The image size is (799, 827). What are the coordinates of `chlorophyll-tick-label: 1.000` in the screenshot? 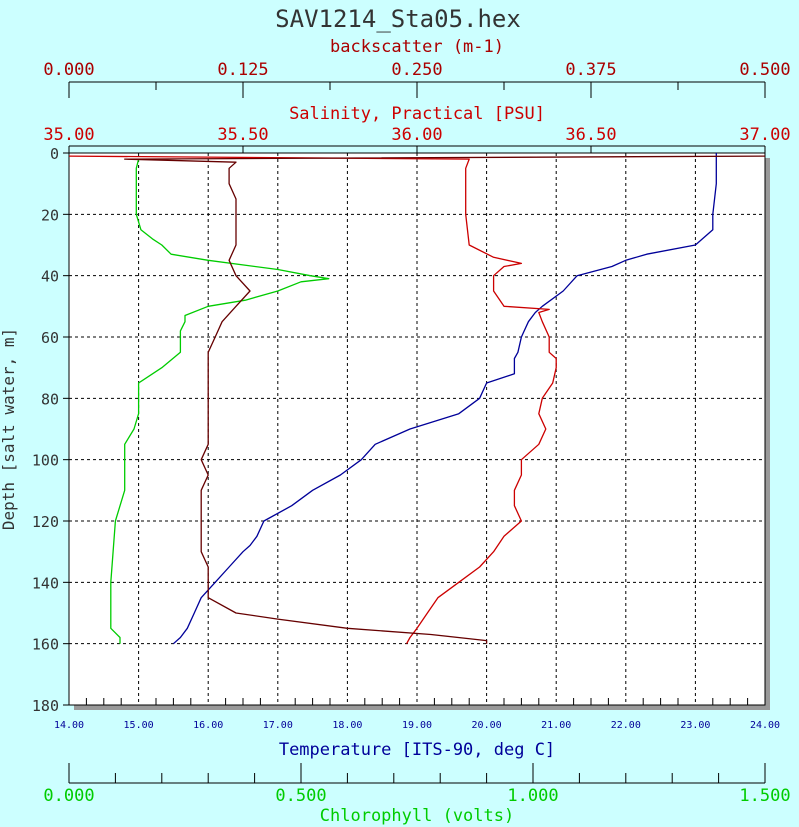 It's located at (532, 796).